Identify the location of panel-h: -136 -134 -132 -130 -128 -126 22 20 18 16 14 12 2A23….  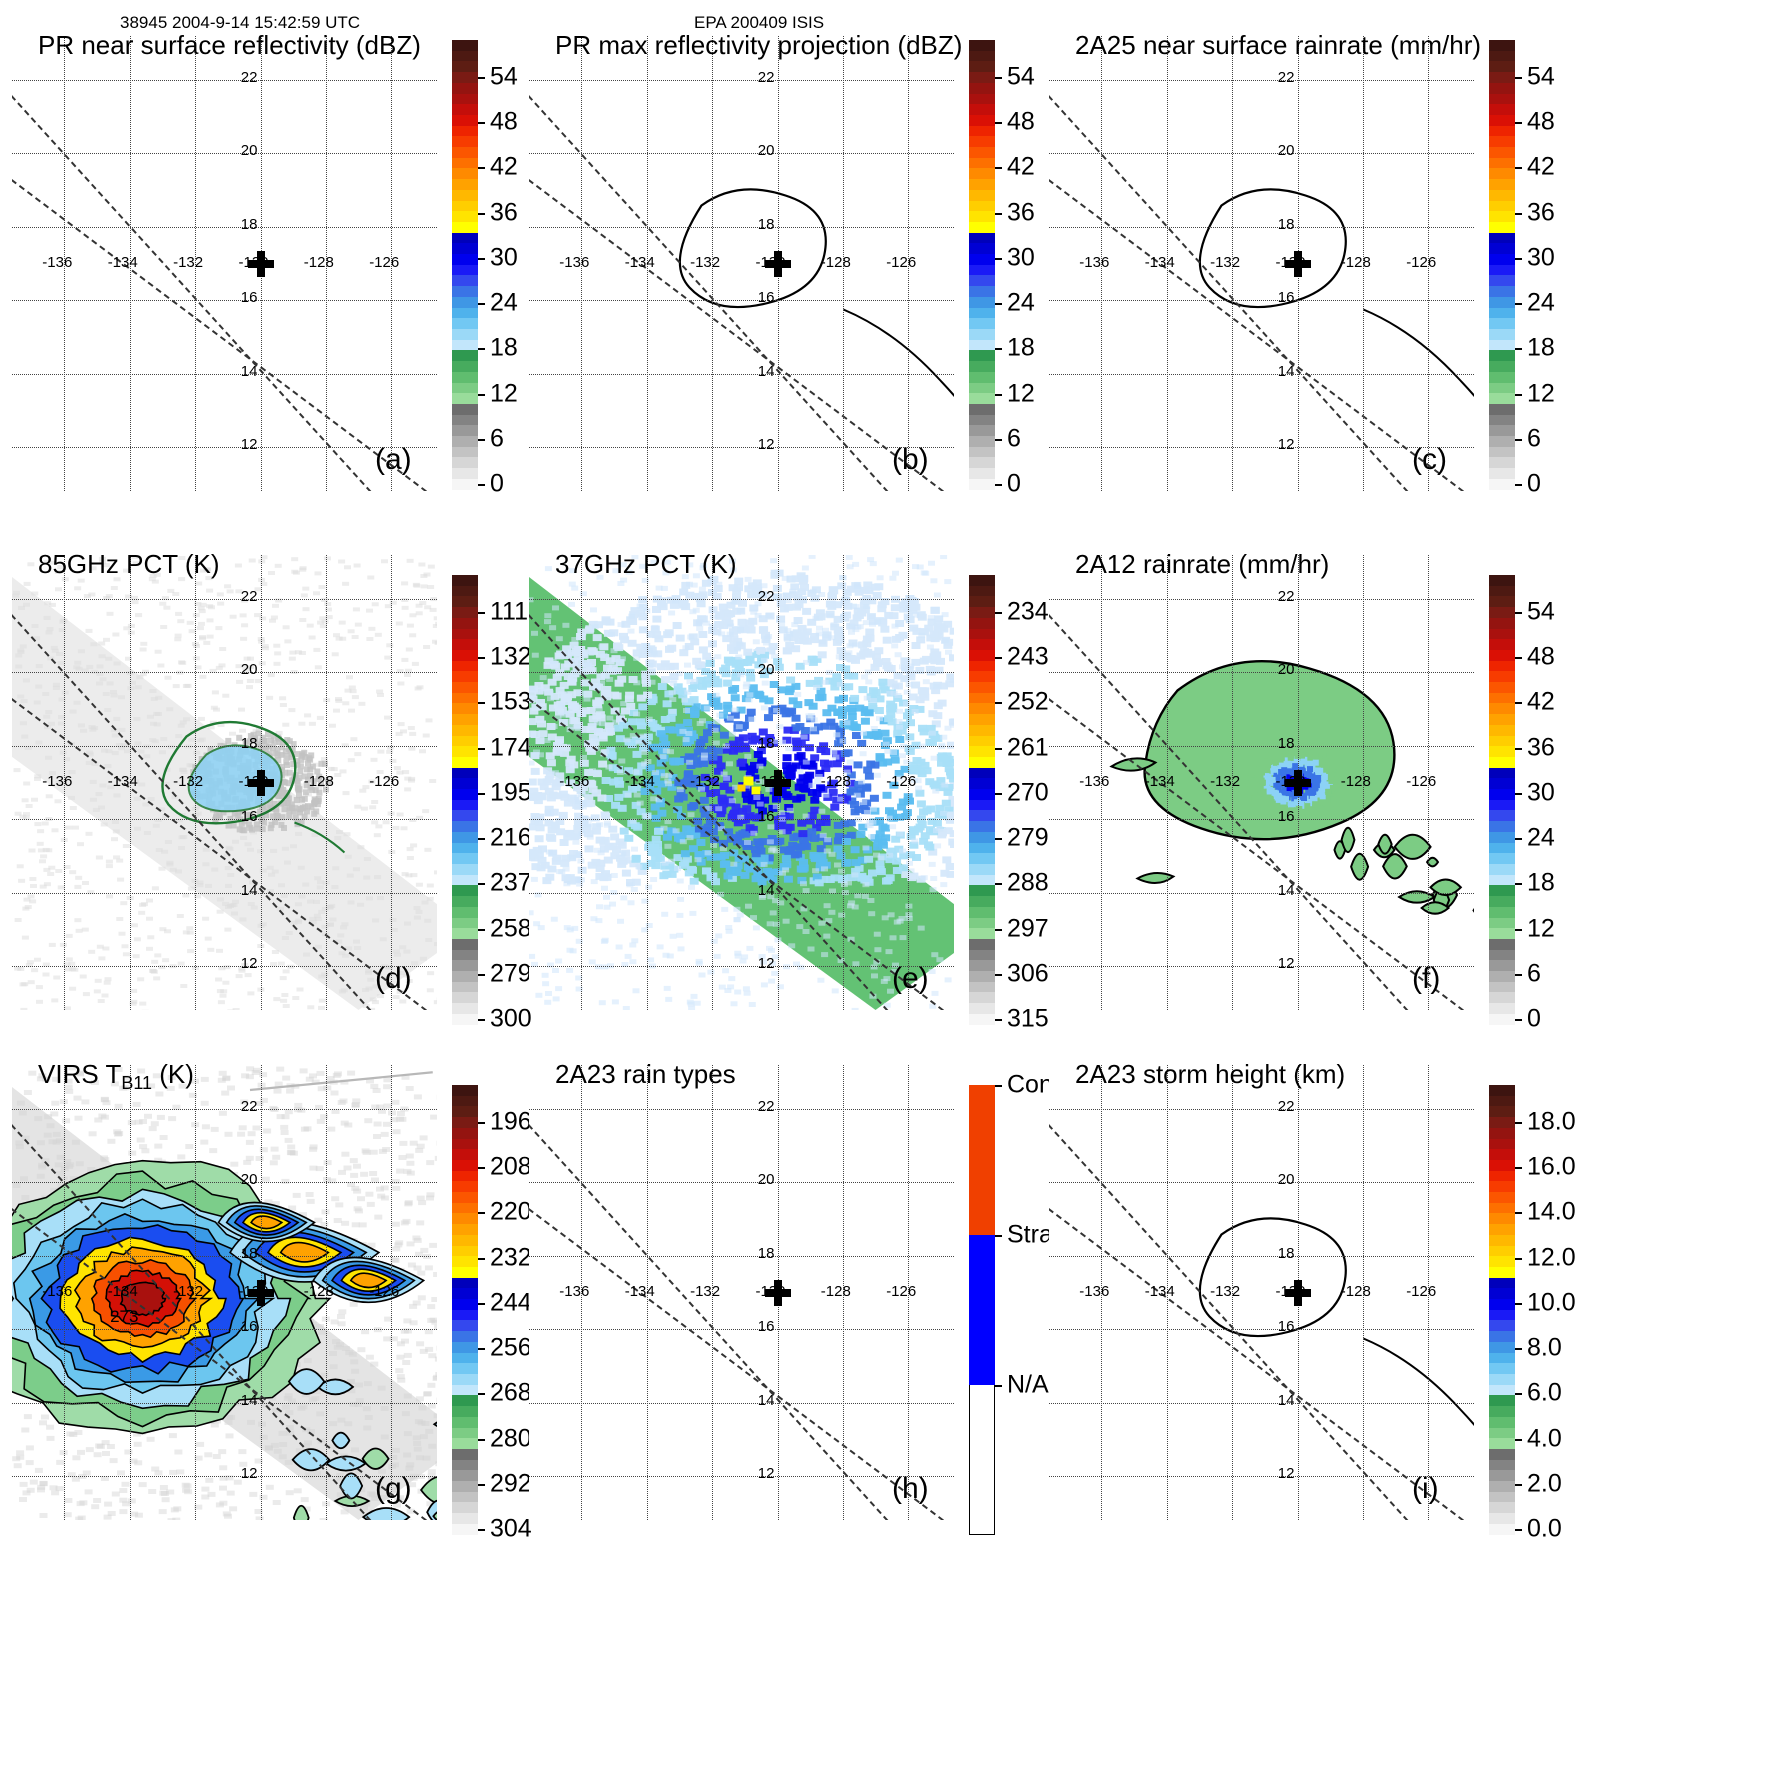
(741, 1289).